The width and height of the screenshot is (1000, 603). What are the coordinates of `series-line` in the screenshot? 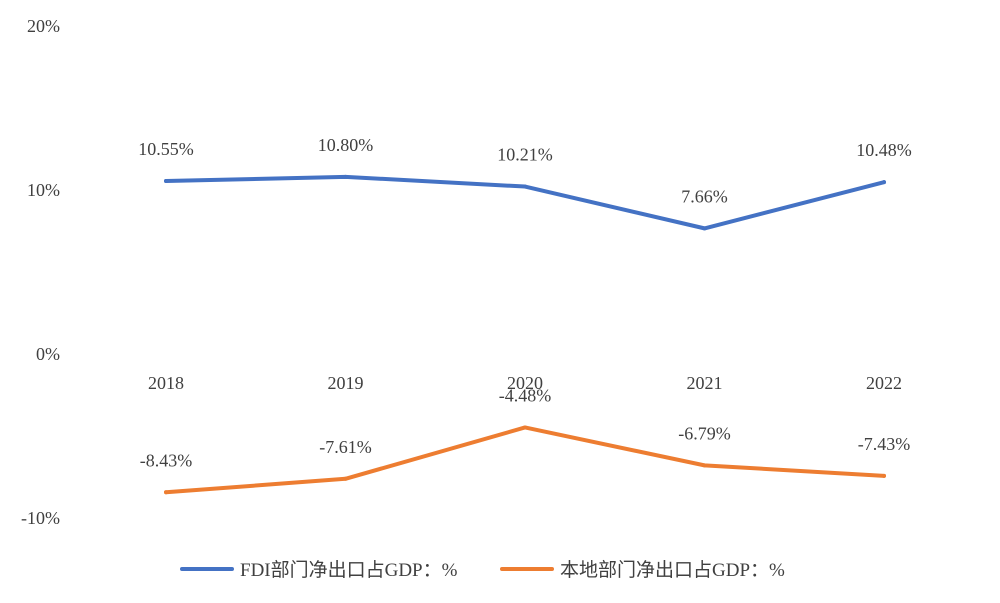 It's located at (525, 460).